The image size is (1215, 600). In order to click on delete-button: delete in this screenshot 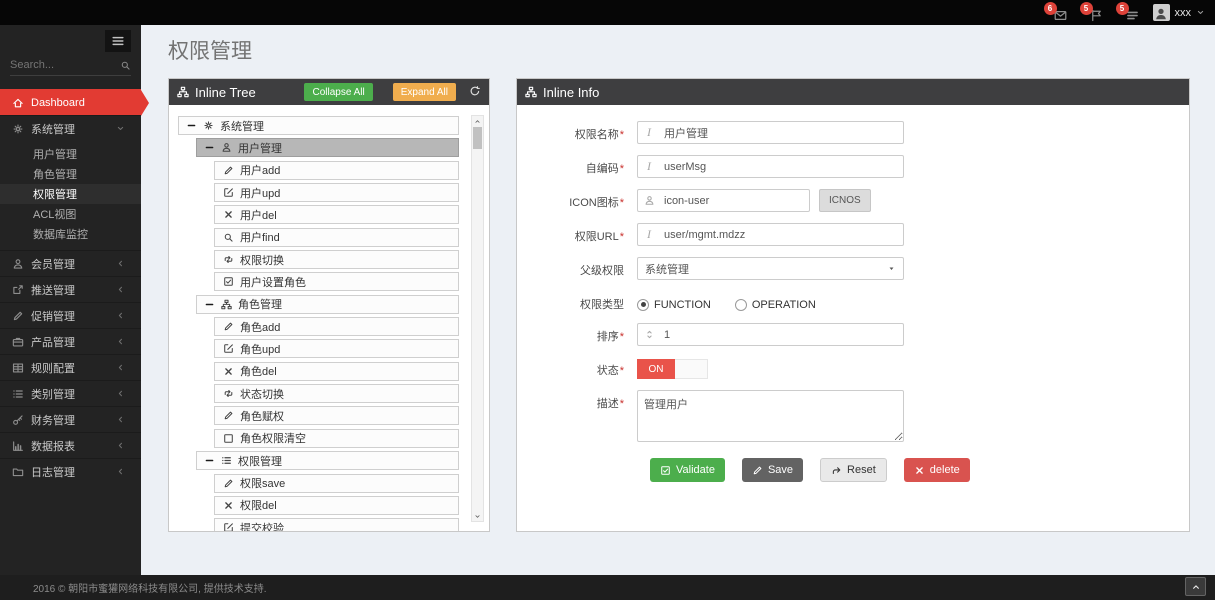, I will do `click(936, 470)`.